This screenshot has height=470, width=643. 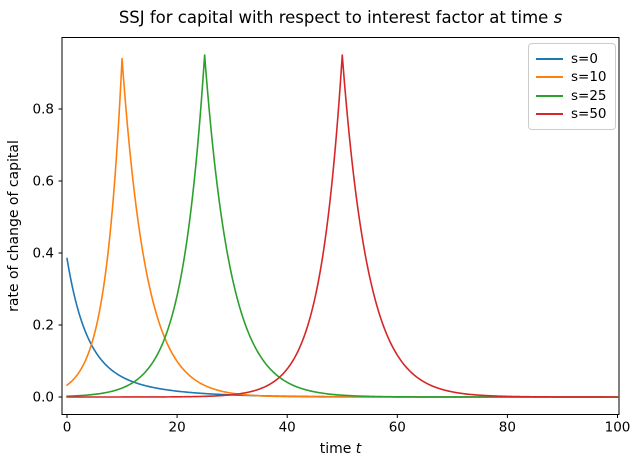 I want to click on x-tick-label: 40, so click(x=287, y=428).